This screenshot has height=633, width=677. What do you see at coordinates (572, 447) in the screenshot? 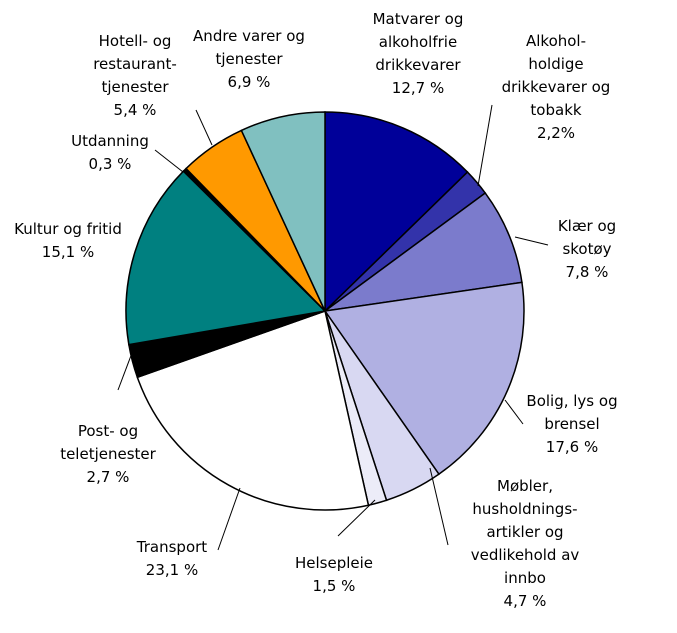
I see `value-label: 17,6 %` at bounding box center [572, 447].